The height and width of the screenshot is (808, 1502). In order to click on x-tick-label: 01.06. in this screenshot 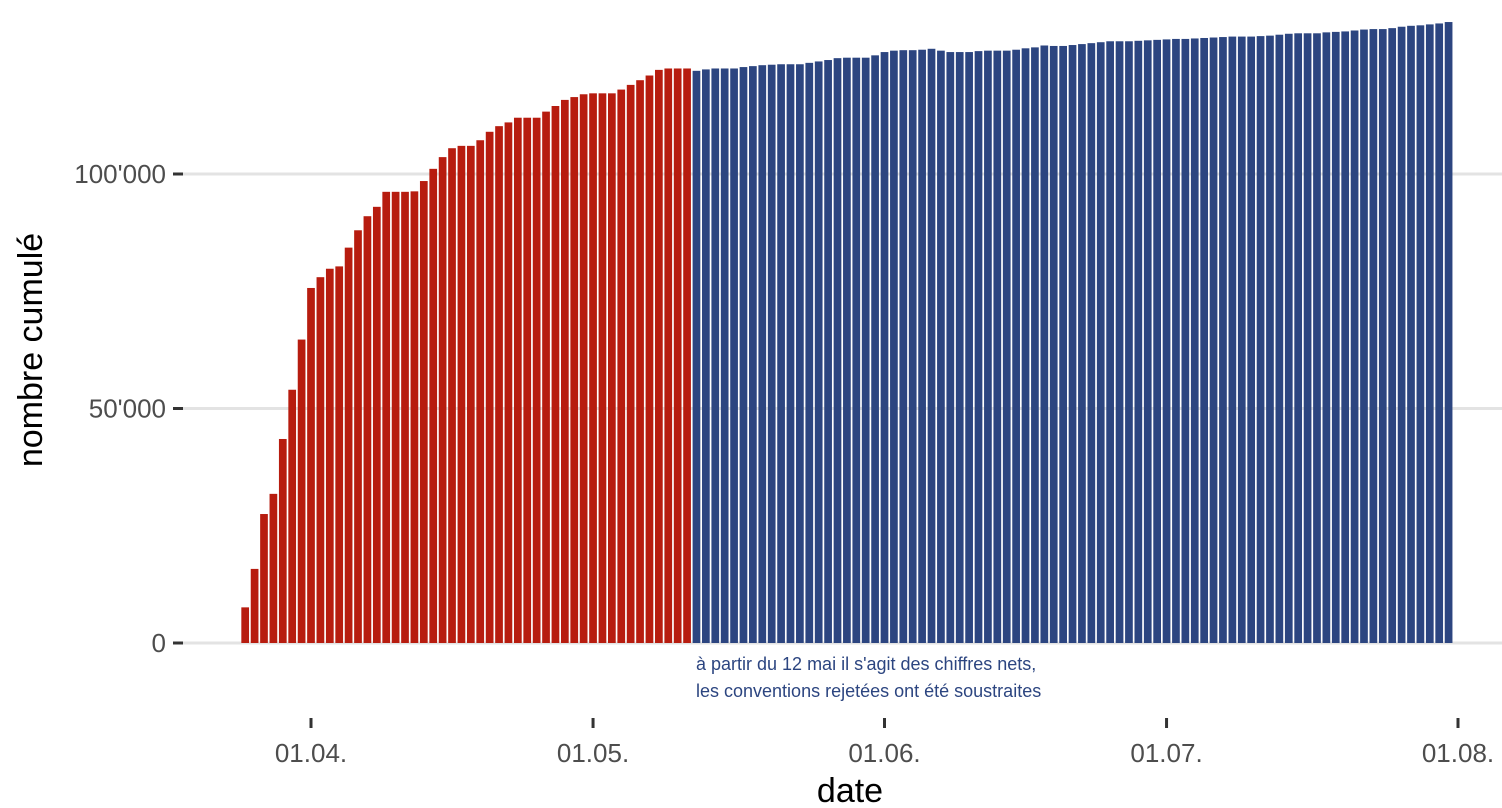, I will do `click(884, 753)`.